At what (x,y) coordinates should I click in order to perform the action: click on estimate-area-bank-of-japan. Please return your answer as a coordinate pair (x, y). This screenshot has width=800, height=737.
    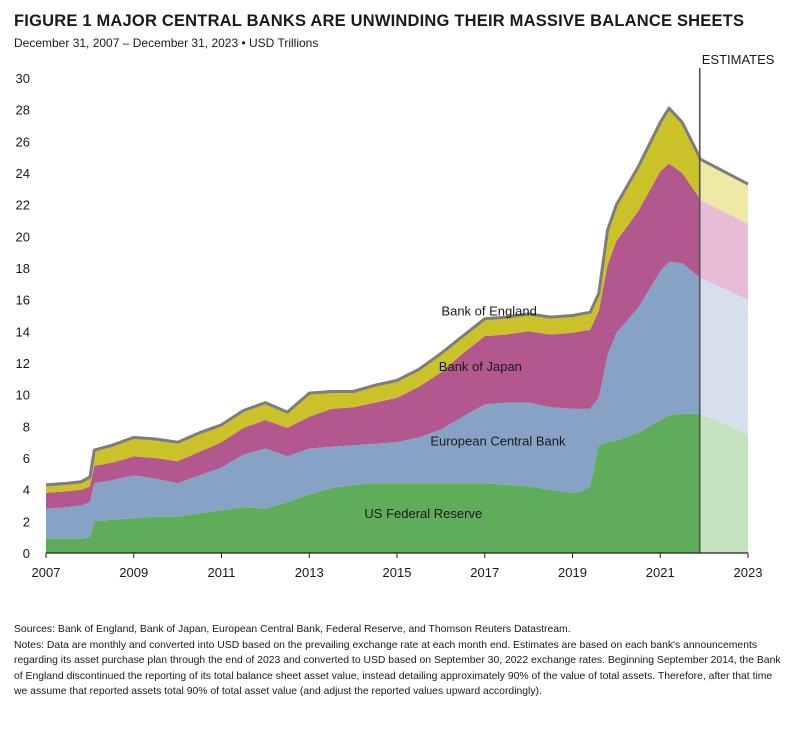
    Looking at the image, I should click on (723, 249).